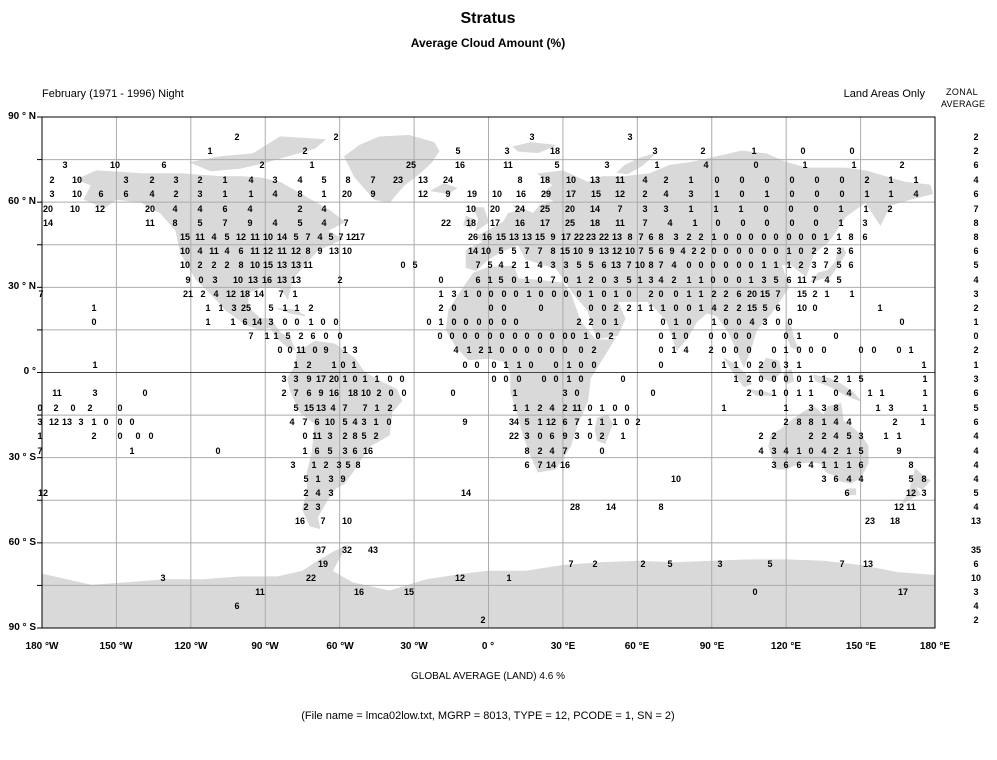  Describe the element at coordinates (976, 336) in the screenshot. I see `zonal-average-value: 0` at that location.